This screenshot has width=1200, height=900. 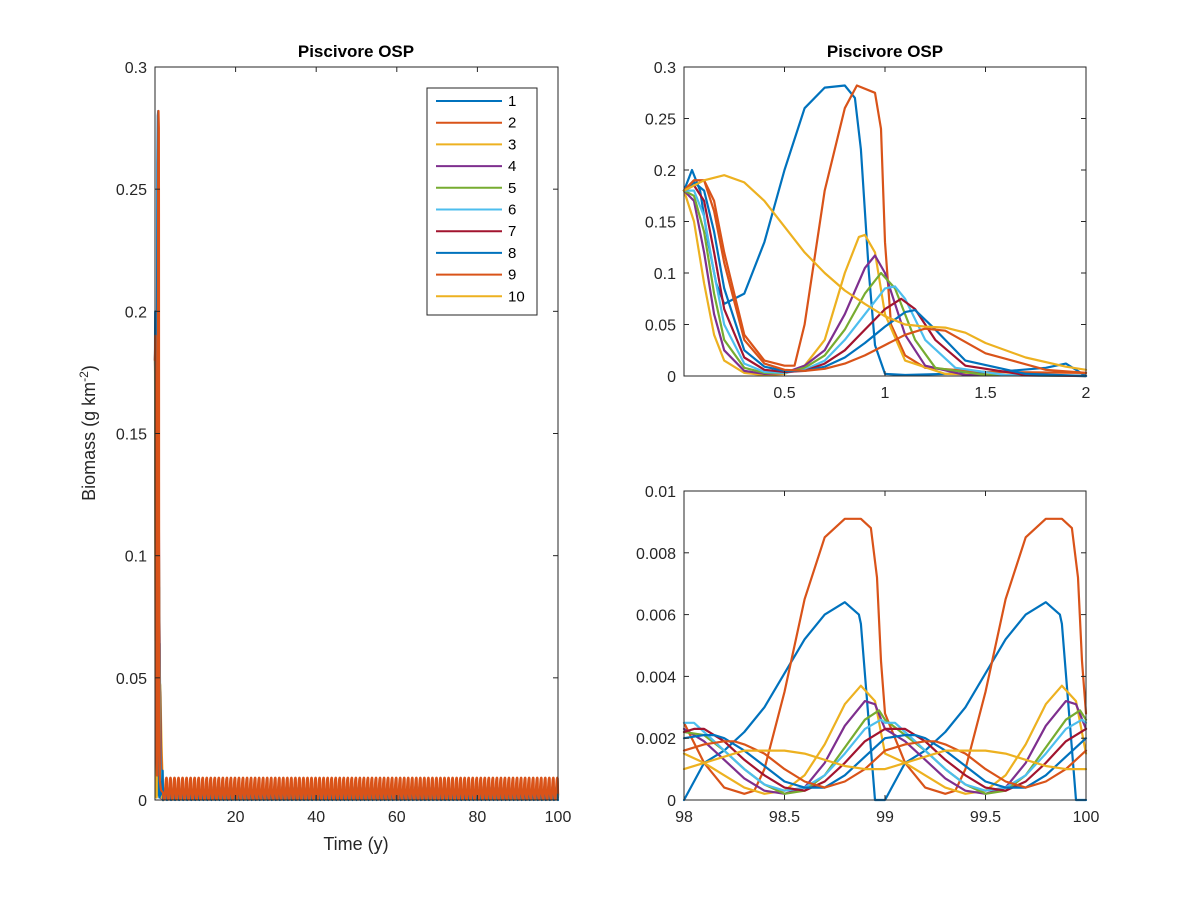 What do you see at coordinates (656, 739) in the screenshot?
I see `chart-bottom-right-ytick-label: 0.002` at bounding box center [656, 739].